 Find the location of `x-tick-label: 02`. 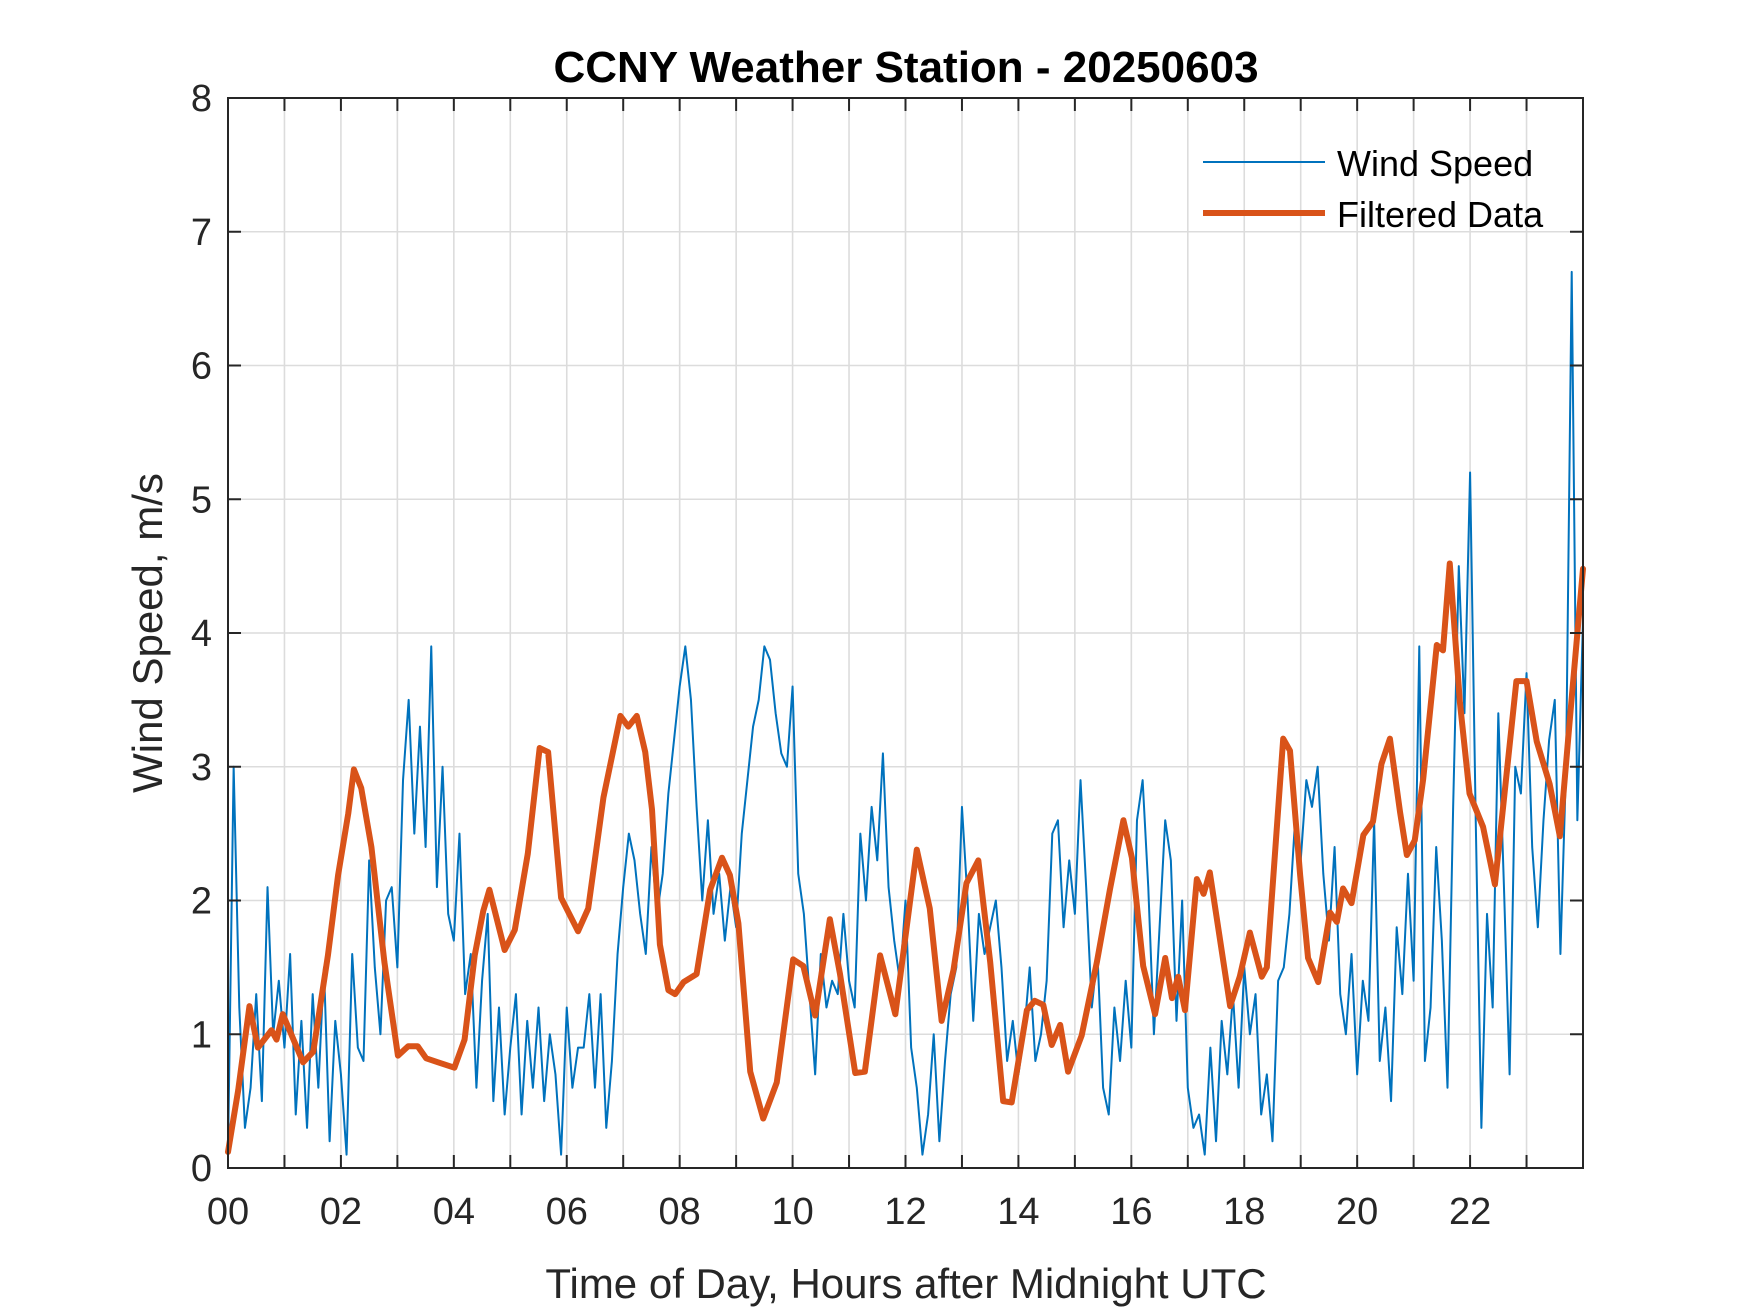

x-tick-label: 02 is located at coordinates (341, 1212).